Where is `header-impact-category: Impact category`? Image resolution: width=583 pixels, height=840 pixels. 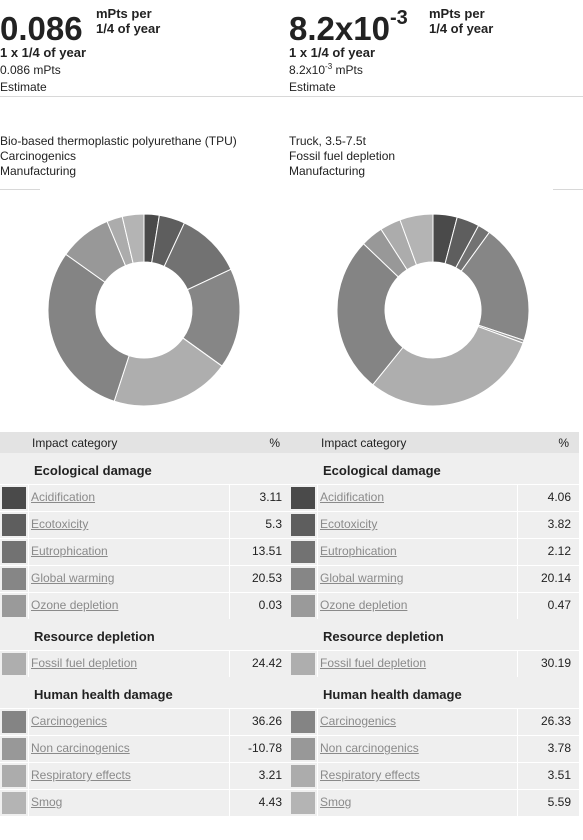 header-impact-category: Impact category is located at coordinates (75, 443).